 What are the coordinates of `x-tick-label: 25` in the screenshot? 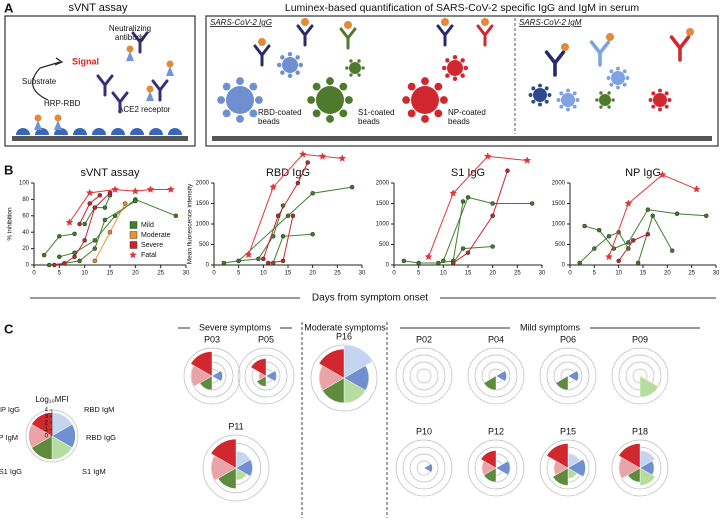 It's located at (337, 274).